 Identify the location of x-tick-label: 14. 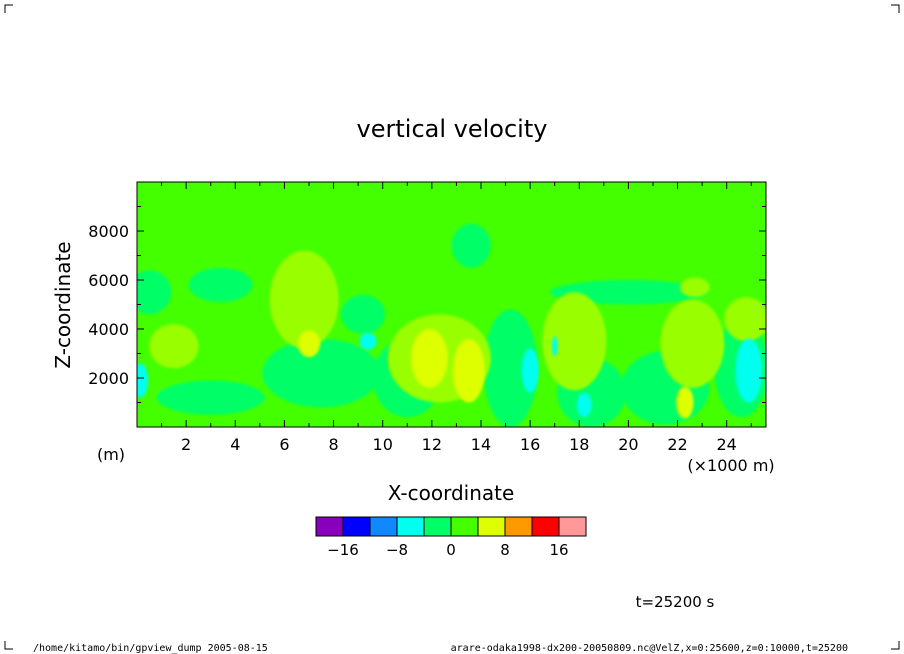
(481, 444).